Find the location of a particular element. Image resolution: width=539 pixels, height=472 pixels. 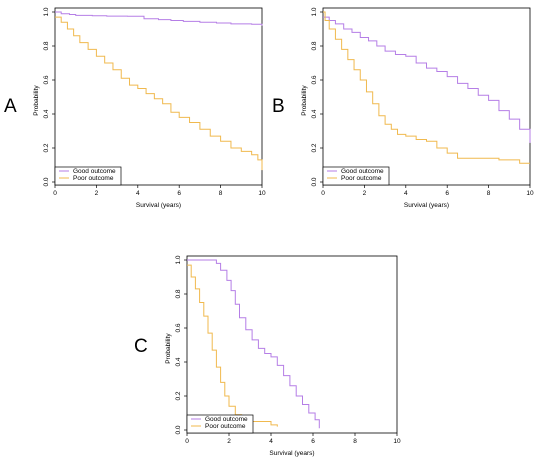

panel-letter-c: C is located at coordinates (141, 346).